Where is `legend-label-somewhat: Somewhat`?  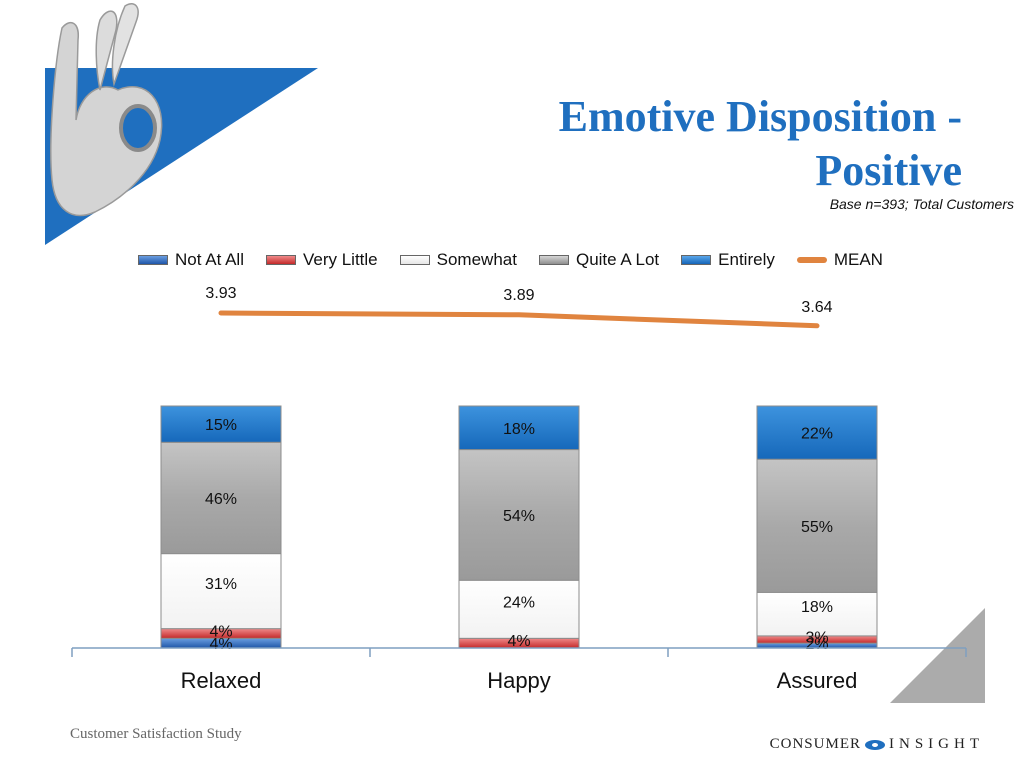 legend-label-somewhat: Somewhat is located at coordinates (476, 259).